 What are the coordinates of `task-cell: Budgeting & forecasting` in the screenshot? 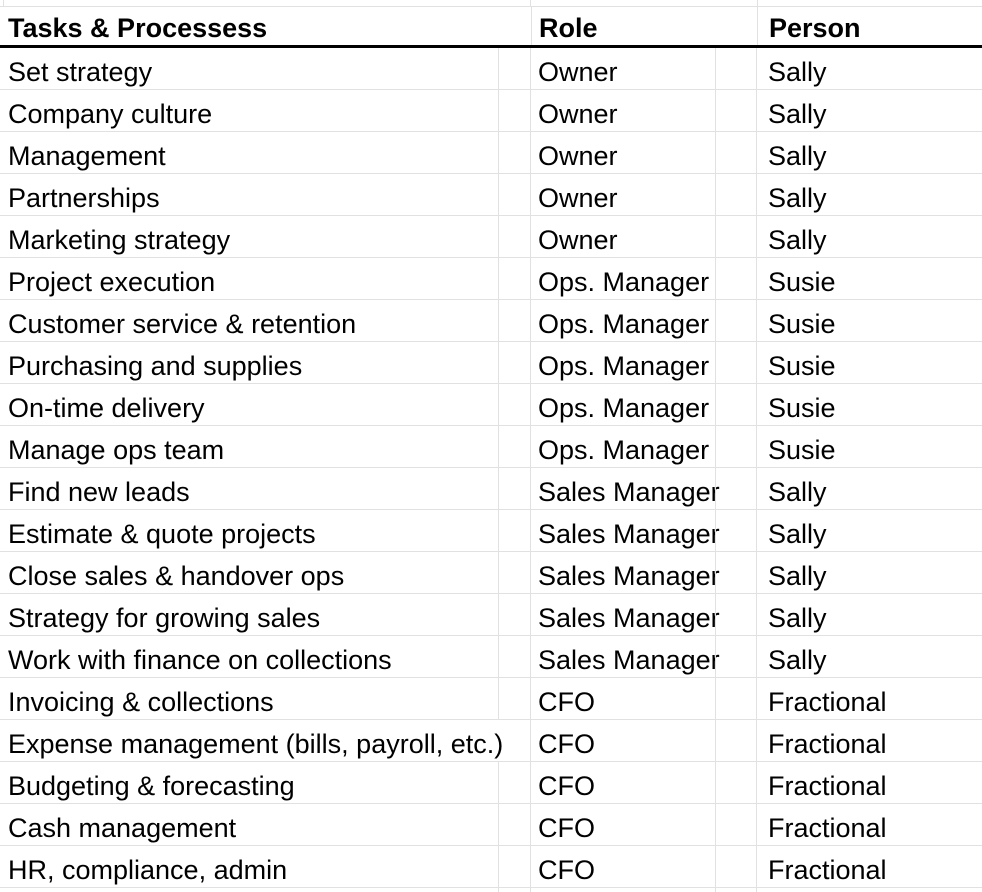 It's located at (249, 782).